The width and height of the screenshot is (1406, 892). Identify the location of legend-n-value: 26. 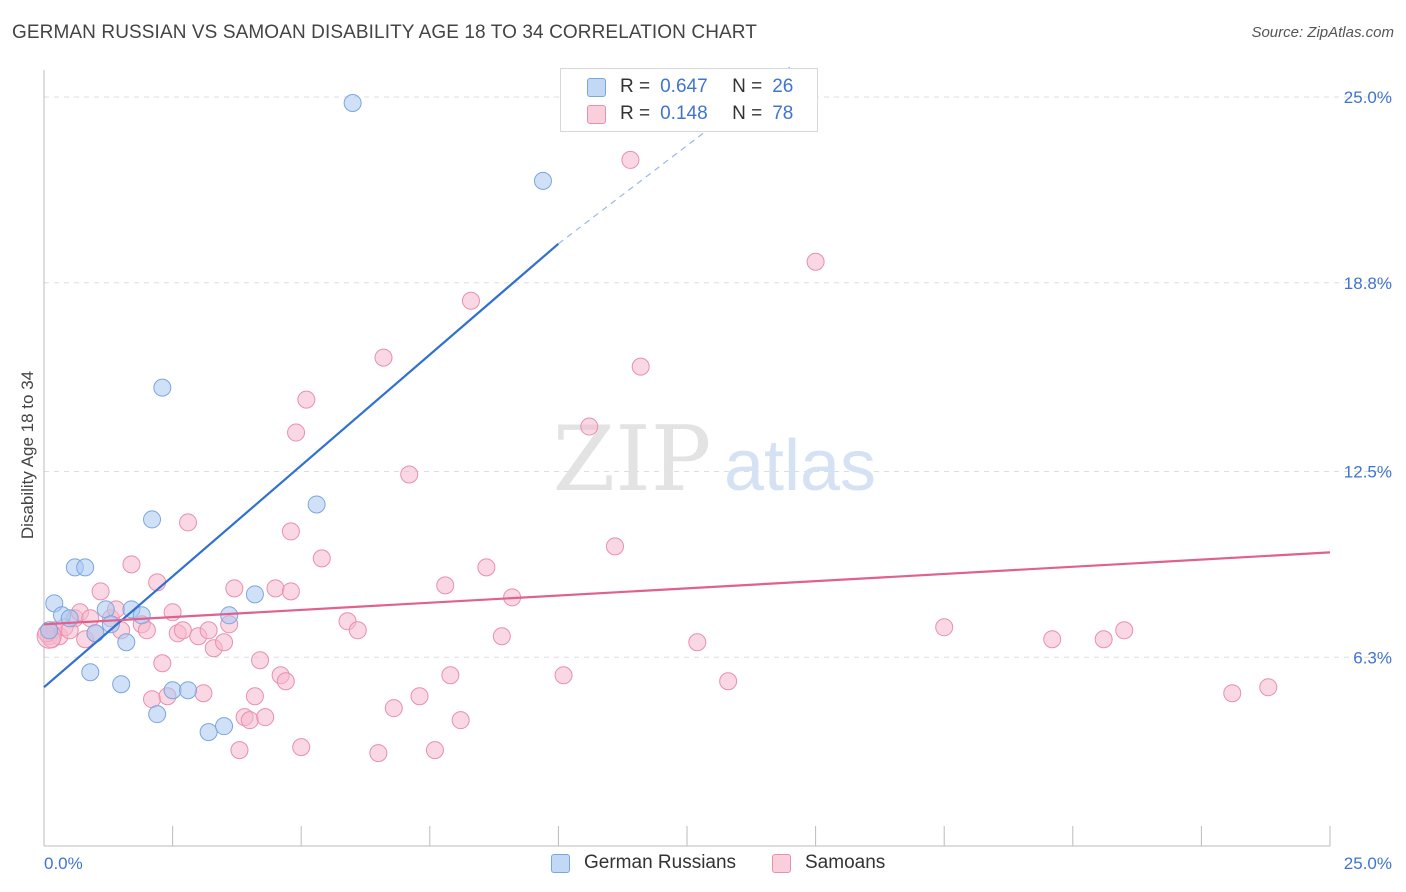
(783, 86).